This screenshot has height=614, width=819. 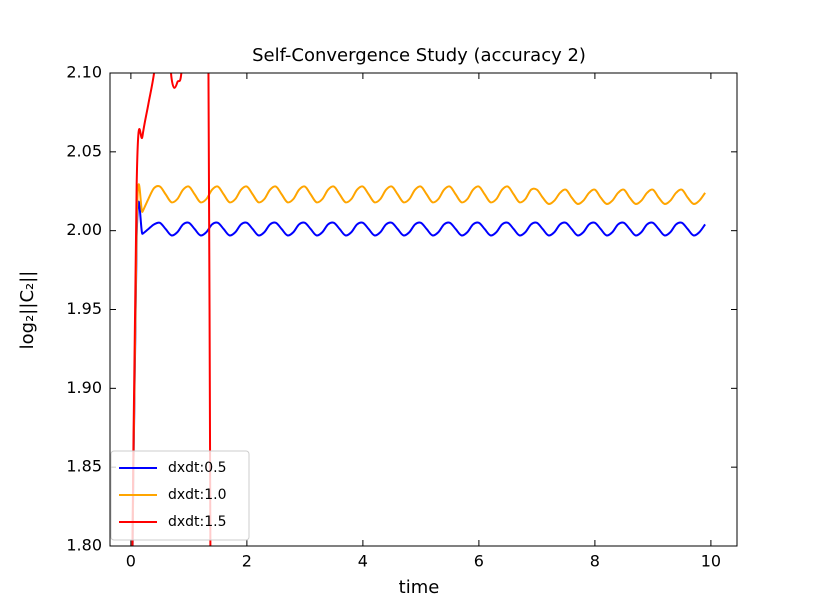 What do you see at coordinates (84, 229) in the screenshot?
I see `y-tick-label: 2.00` at bounding box center [84, 229].